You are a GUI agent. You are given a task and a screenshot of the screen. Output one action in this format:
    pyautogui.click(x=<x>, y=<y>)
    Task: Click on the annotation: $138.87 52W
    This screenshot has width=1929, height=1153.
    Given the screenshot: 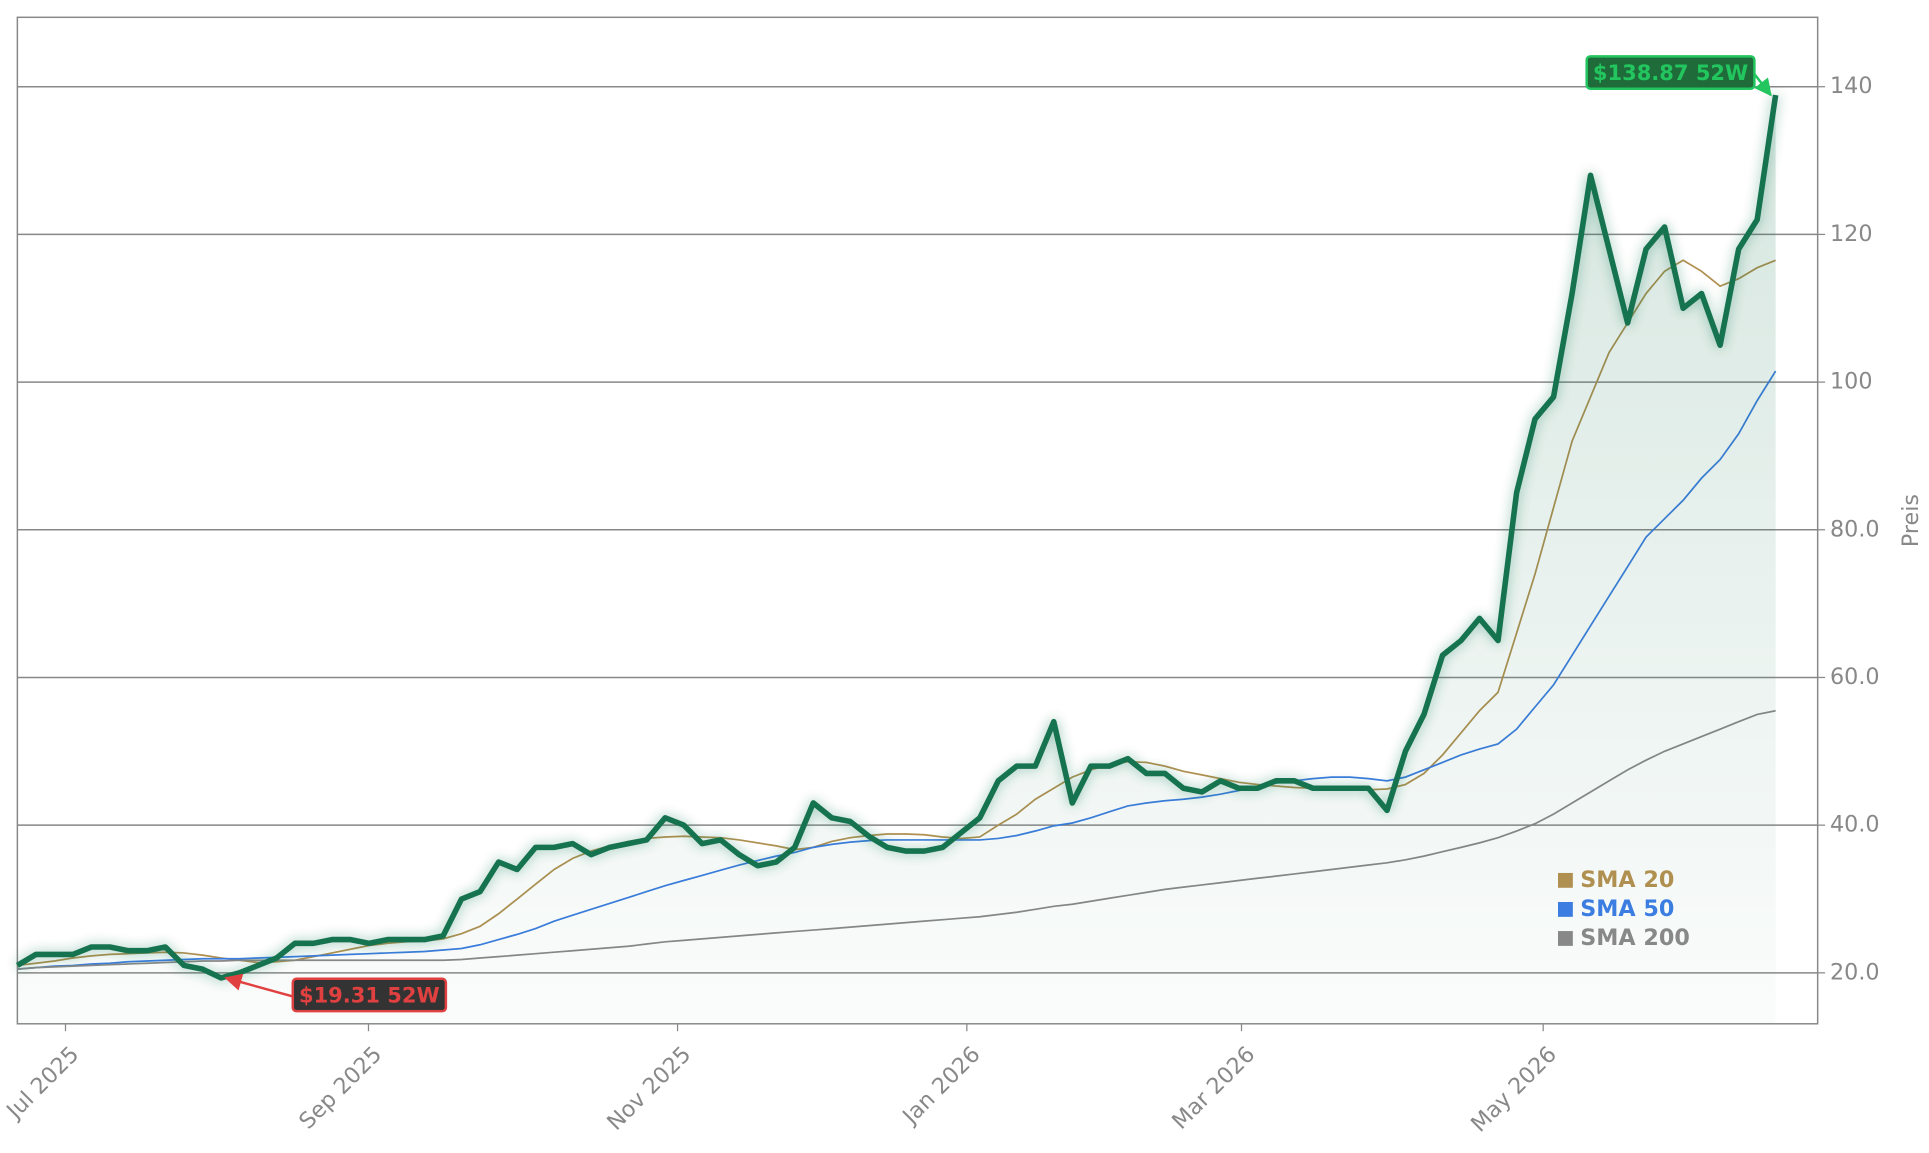 What is the action you would take?
    pyautogui.click(x=1678, y=76)
    